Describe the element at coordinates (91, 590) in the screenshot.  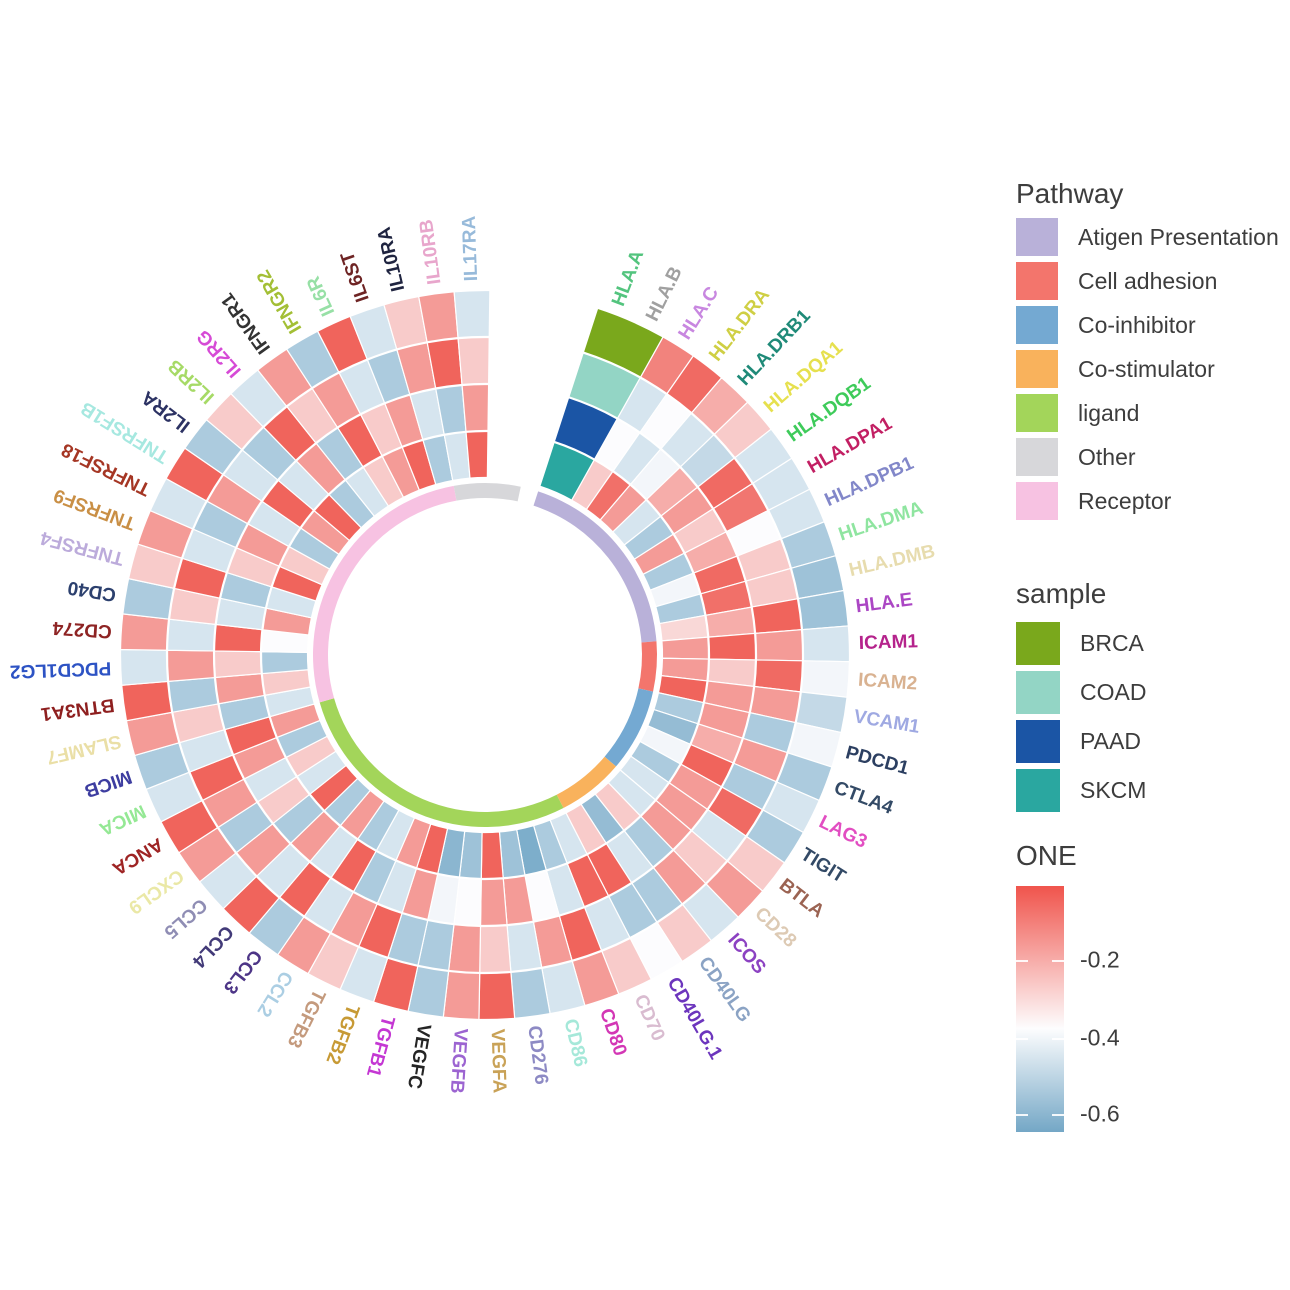
I see `gene-label: CD40` at that location.